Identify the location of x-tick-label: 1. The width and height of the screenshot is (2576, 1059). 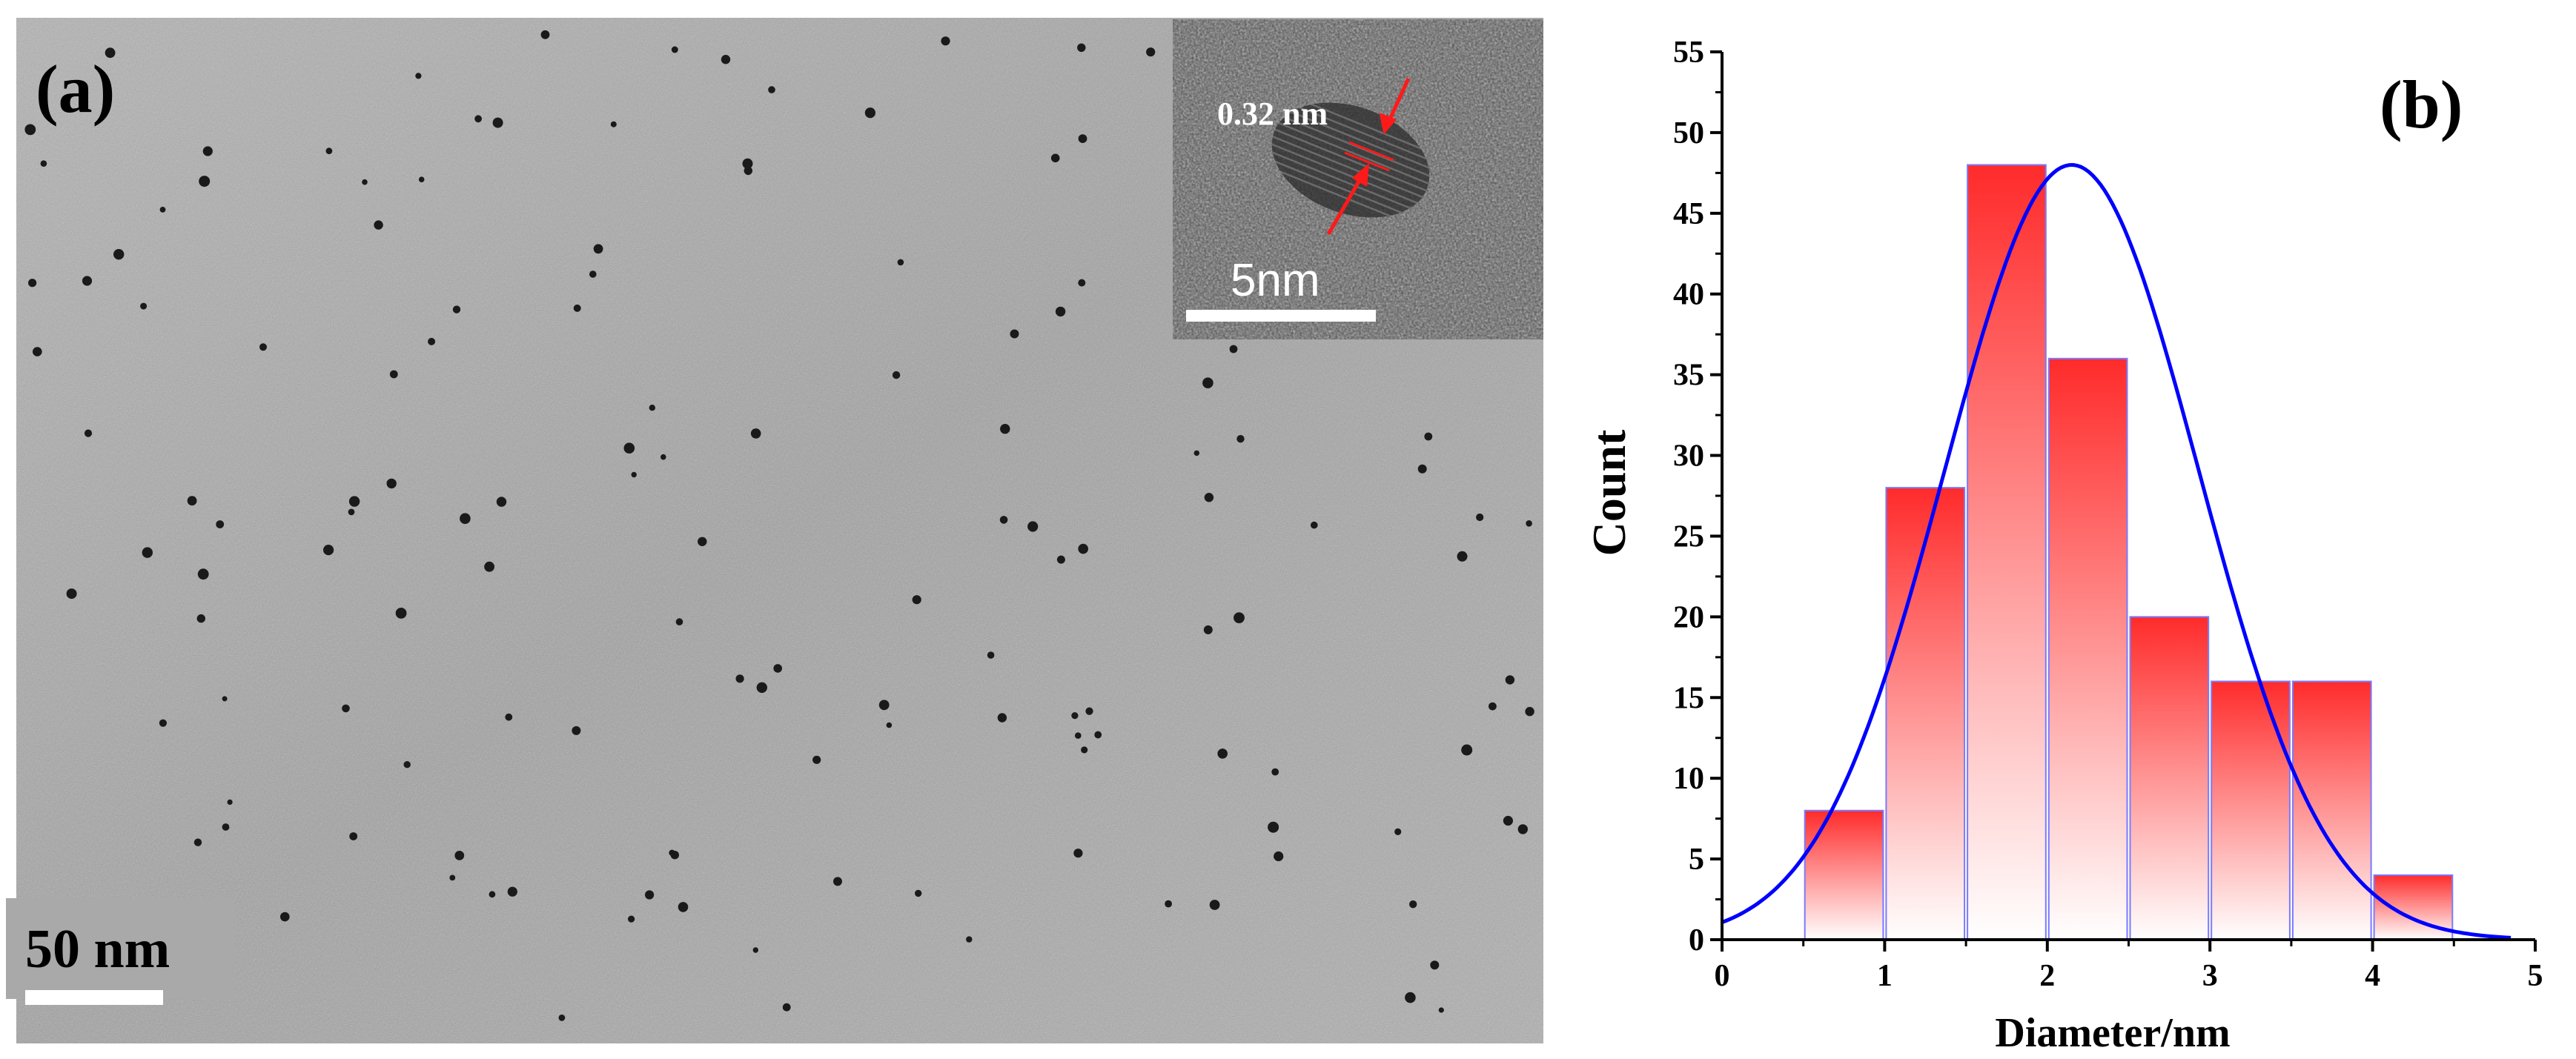
(1885, 976).